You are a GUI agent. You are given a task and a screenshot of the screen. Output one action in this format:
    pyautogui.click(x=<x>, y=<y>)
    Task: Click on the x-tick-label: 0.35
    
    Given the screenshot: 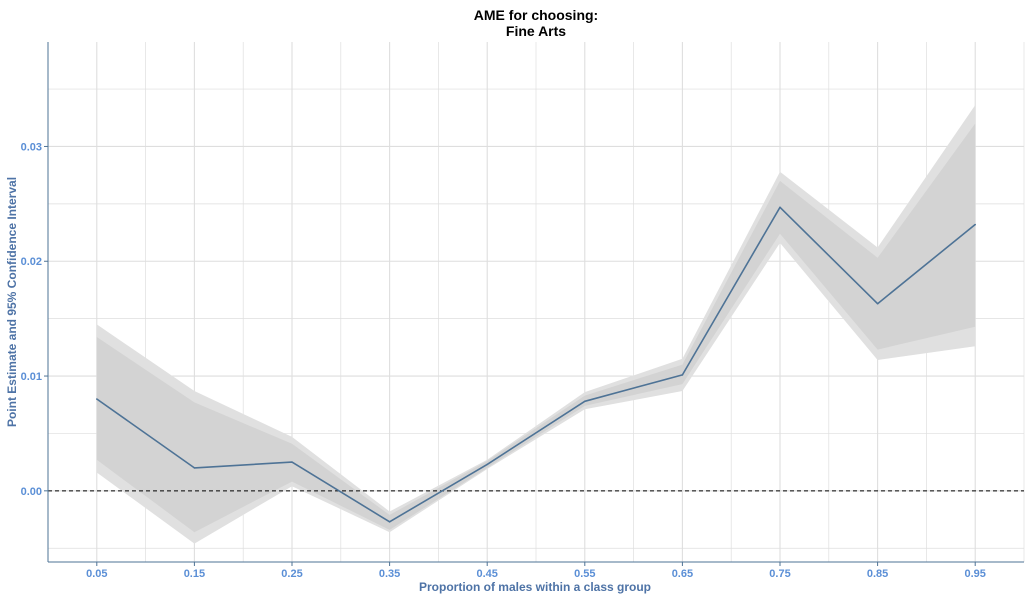 What is the action you would take?
    pyautogui.click(x=389, y=574)
    